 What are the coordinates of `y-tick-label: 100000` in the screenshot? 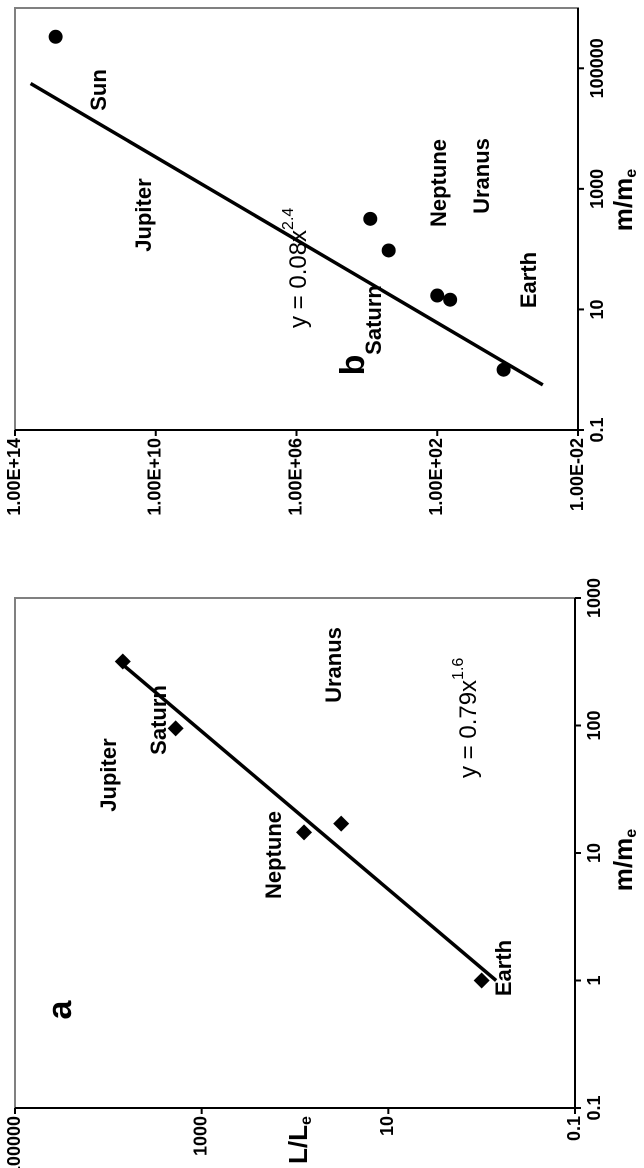 It's located at (14, 1142).